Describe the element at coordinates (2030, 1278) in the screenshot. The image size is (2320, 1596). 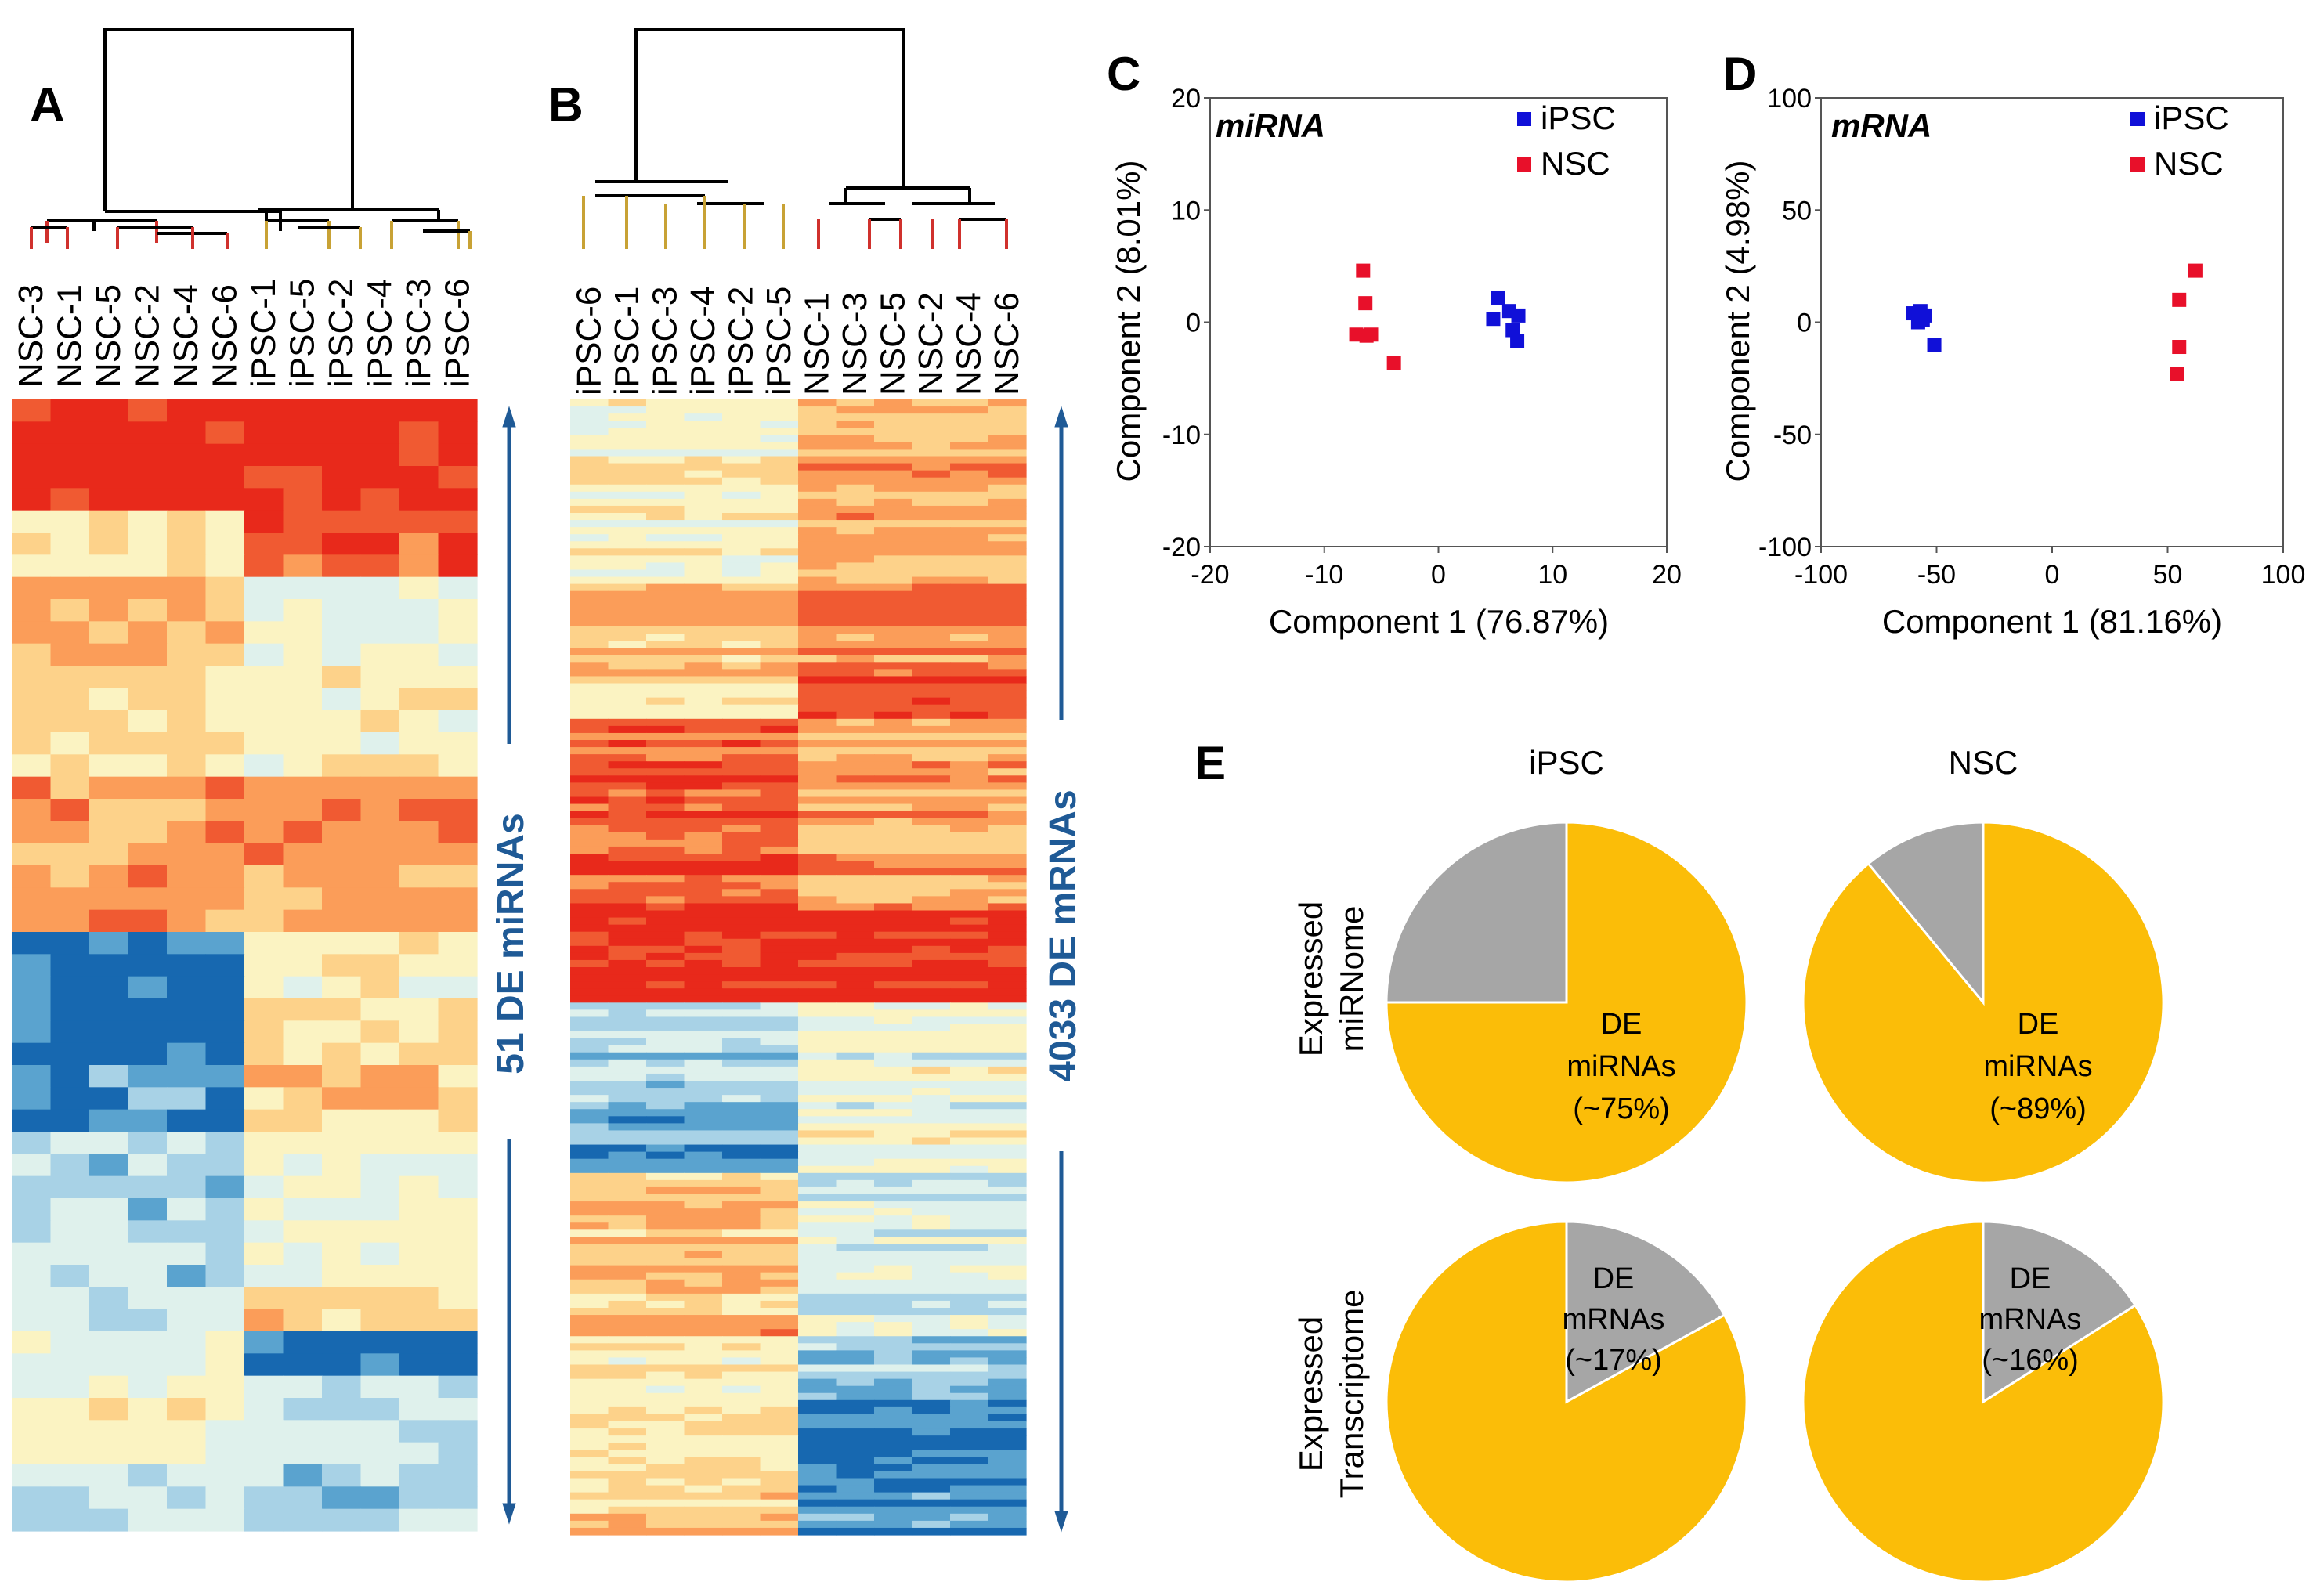
I see `pie-label: DE` at that location.